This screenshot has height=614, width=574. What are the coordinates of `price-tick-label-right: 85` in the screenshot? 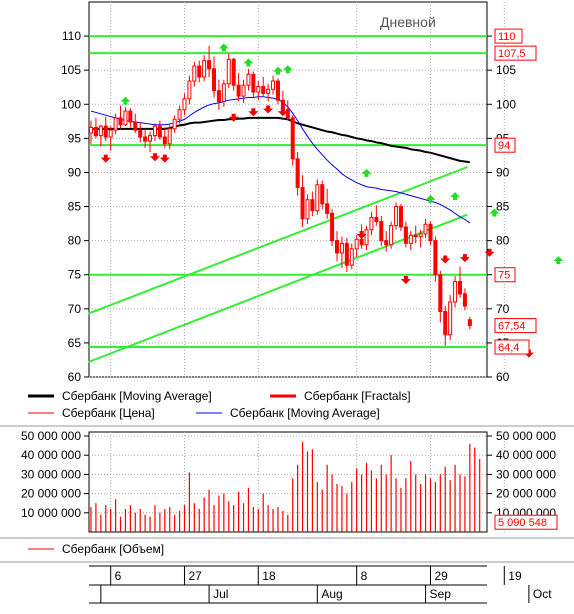 It's located at (503, 207).